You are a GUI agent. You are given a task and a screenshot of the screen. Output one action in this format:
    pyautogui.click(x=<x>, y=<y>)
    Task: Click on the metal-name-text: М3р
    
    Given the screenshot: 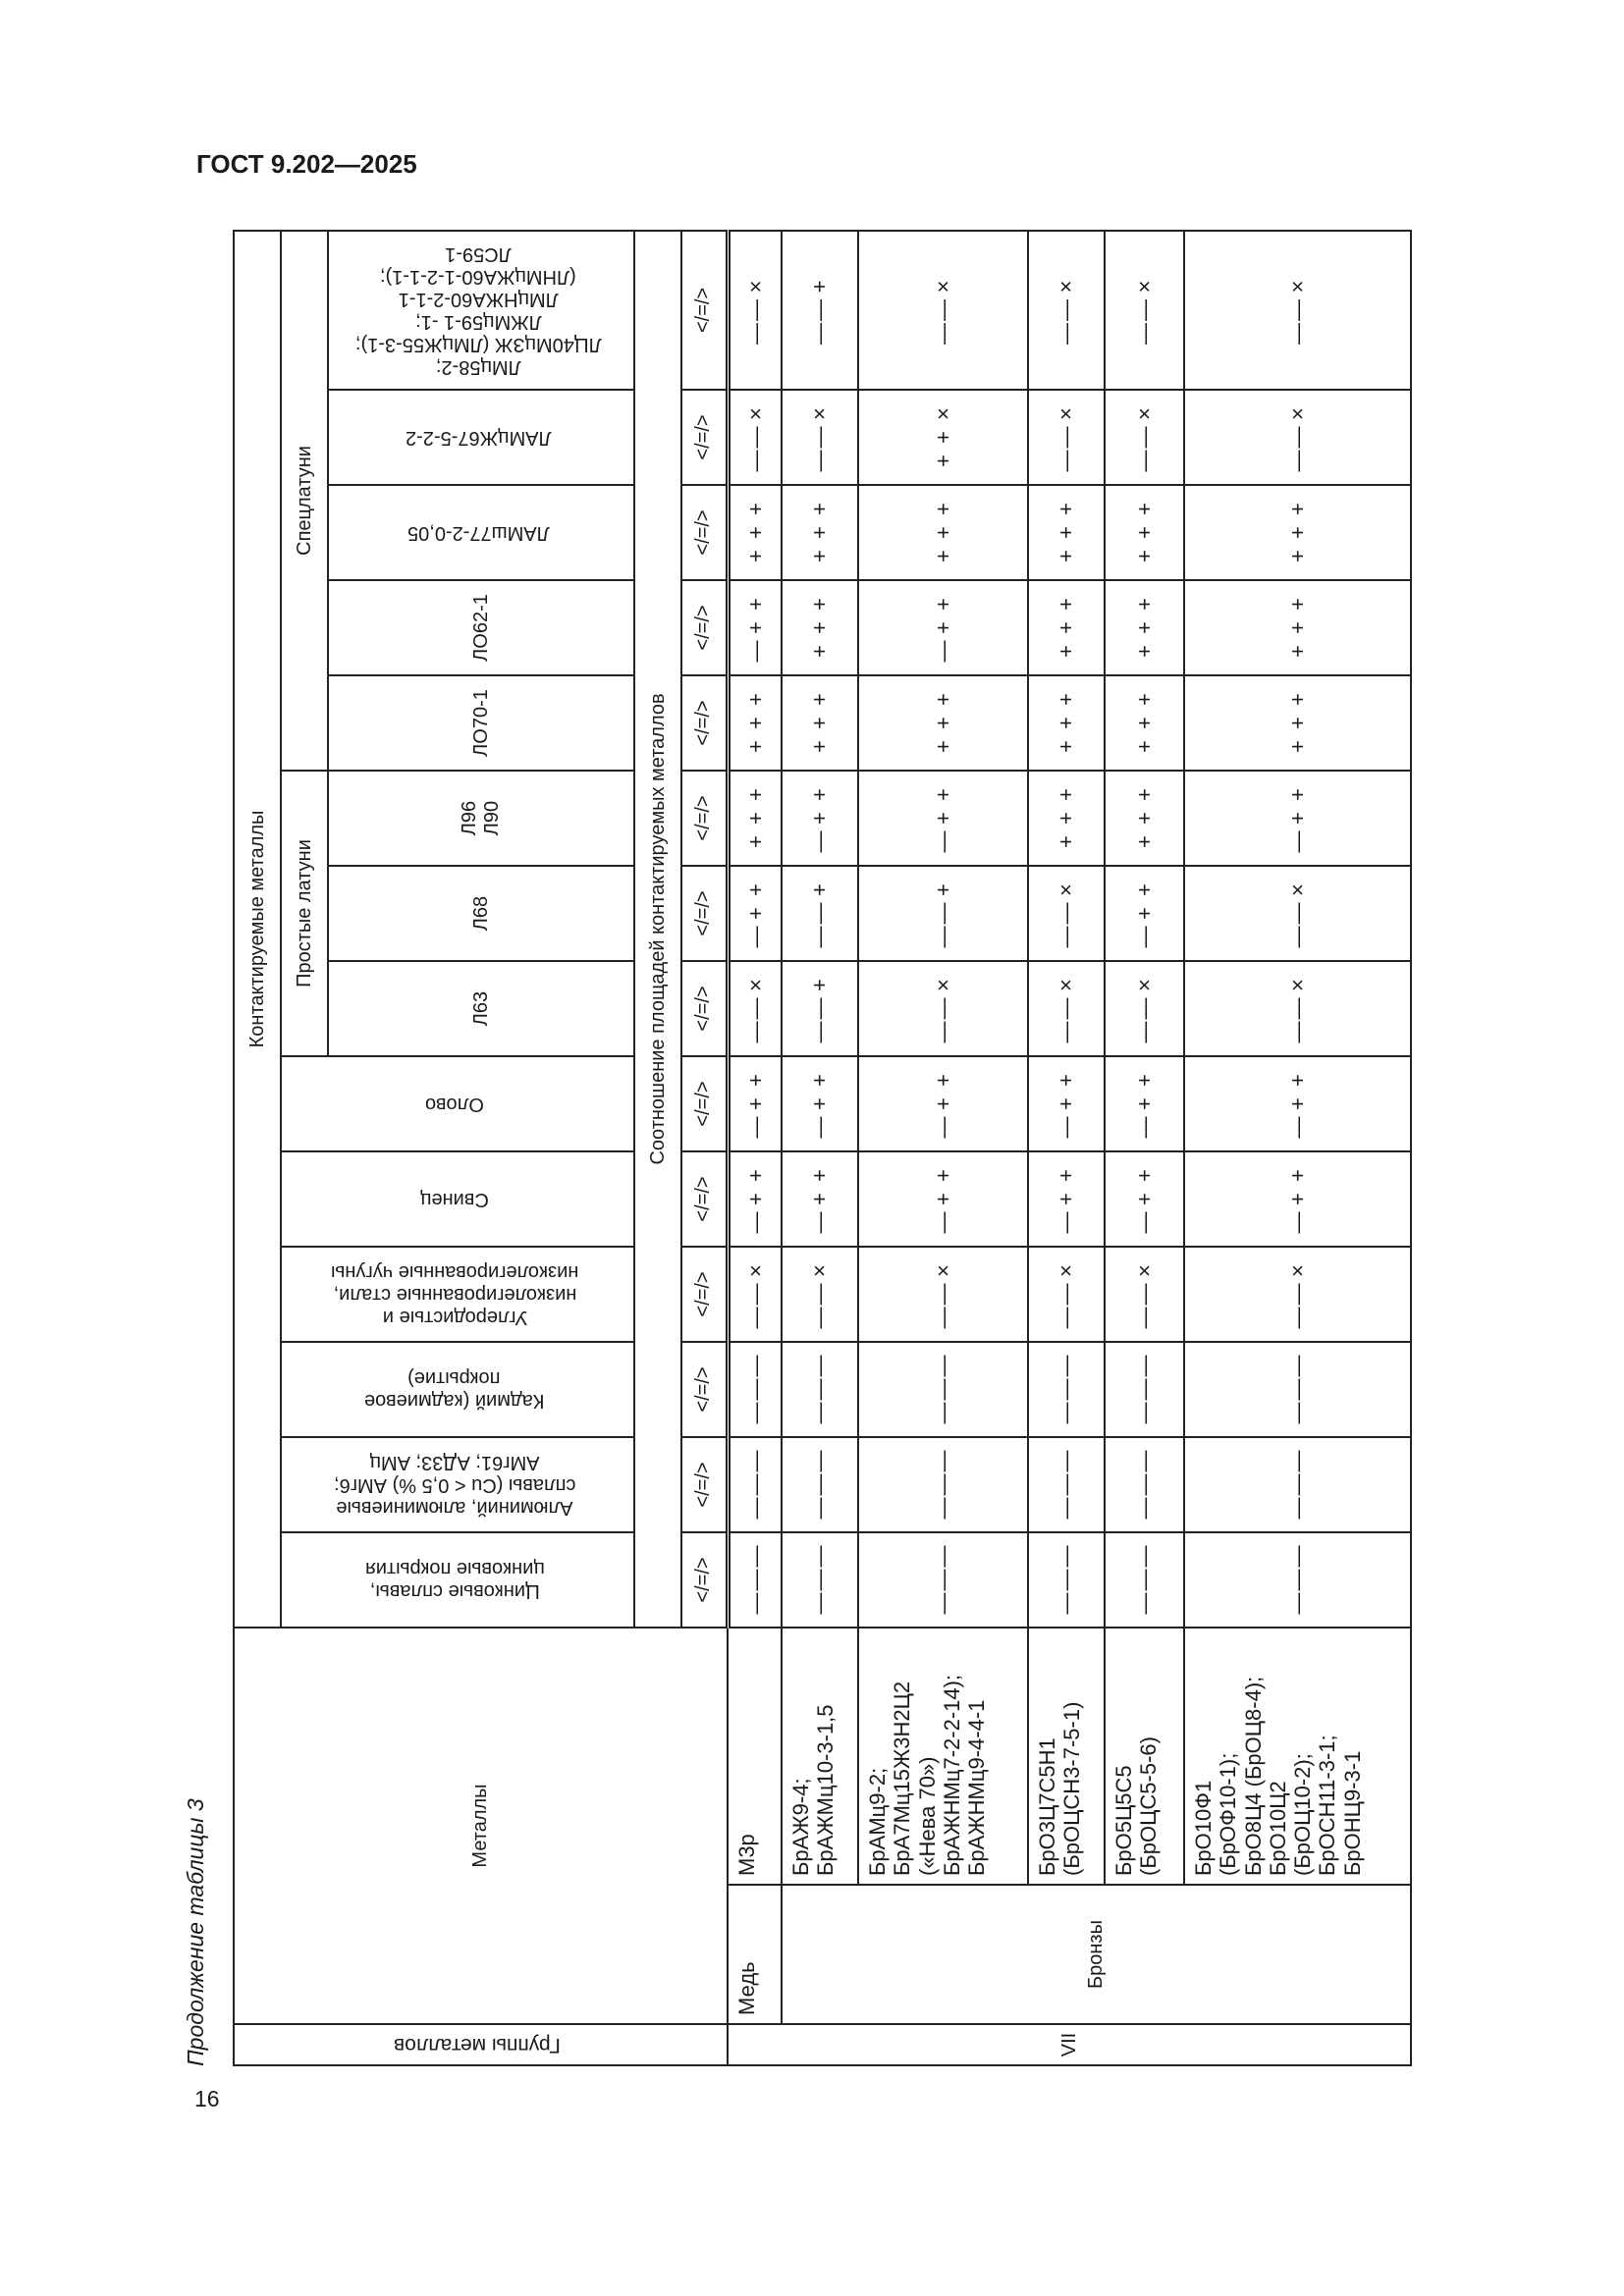 What is the action you would take?
    pyautogui.click(x=746, y=1855)
    